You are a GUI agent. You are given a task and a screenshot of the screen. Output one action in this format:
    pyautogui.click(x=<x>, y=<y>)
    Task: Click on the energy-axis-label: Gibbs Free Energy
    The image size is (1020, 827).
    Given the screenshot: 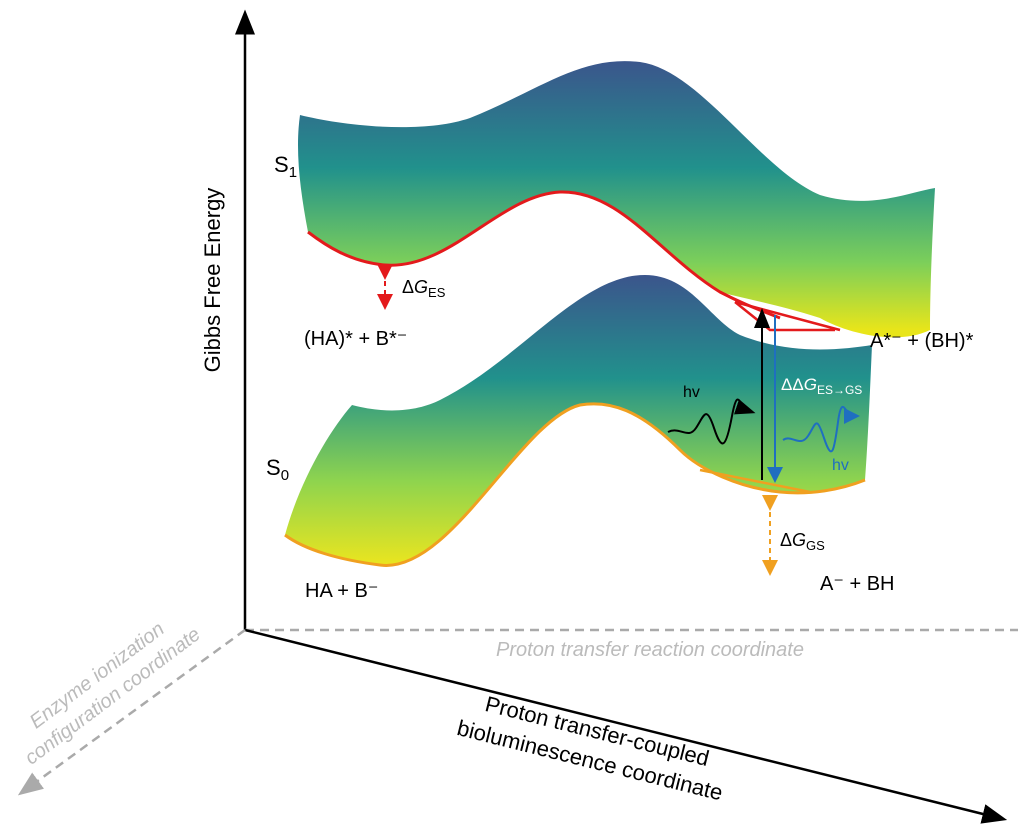 What is the action you would take?
    pyautogui.click(x=212, y=280)
    